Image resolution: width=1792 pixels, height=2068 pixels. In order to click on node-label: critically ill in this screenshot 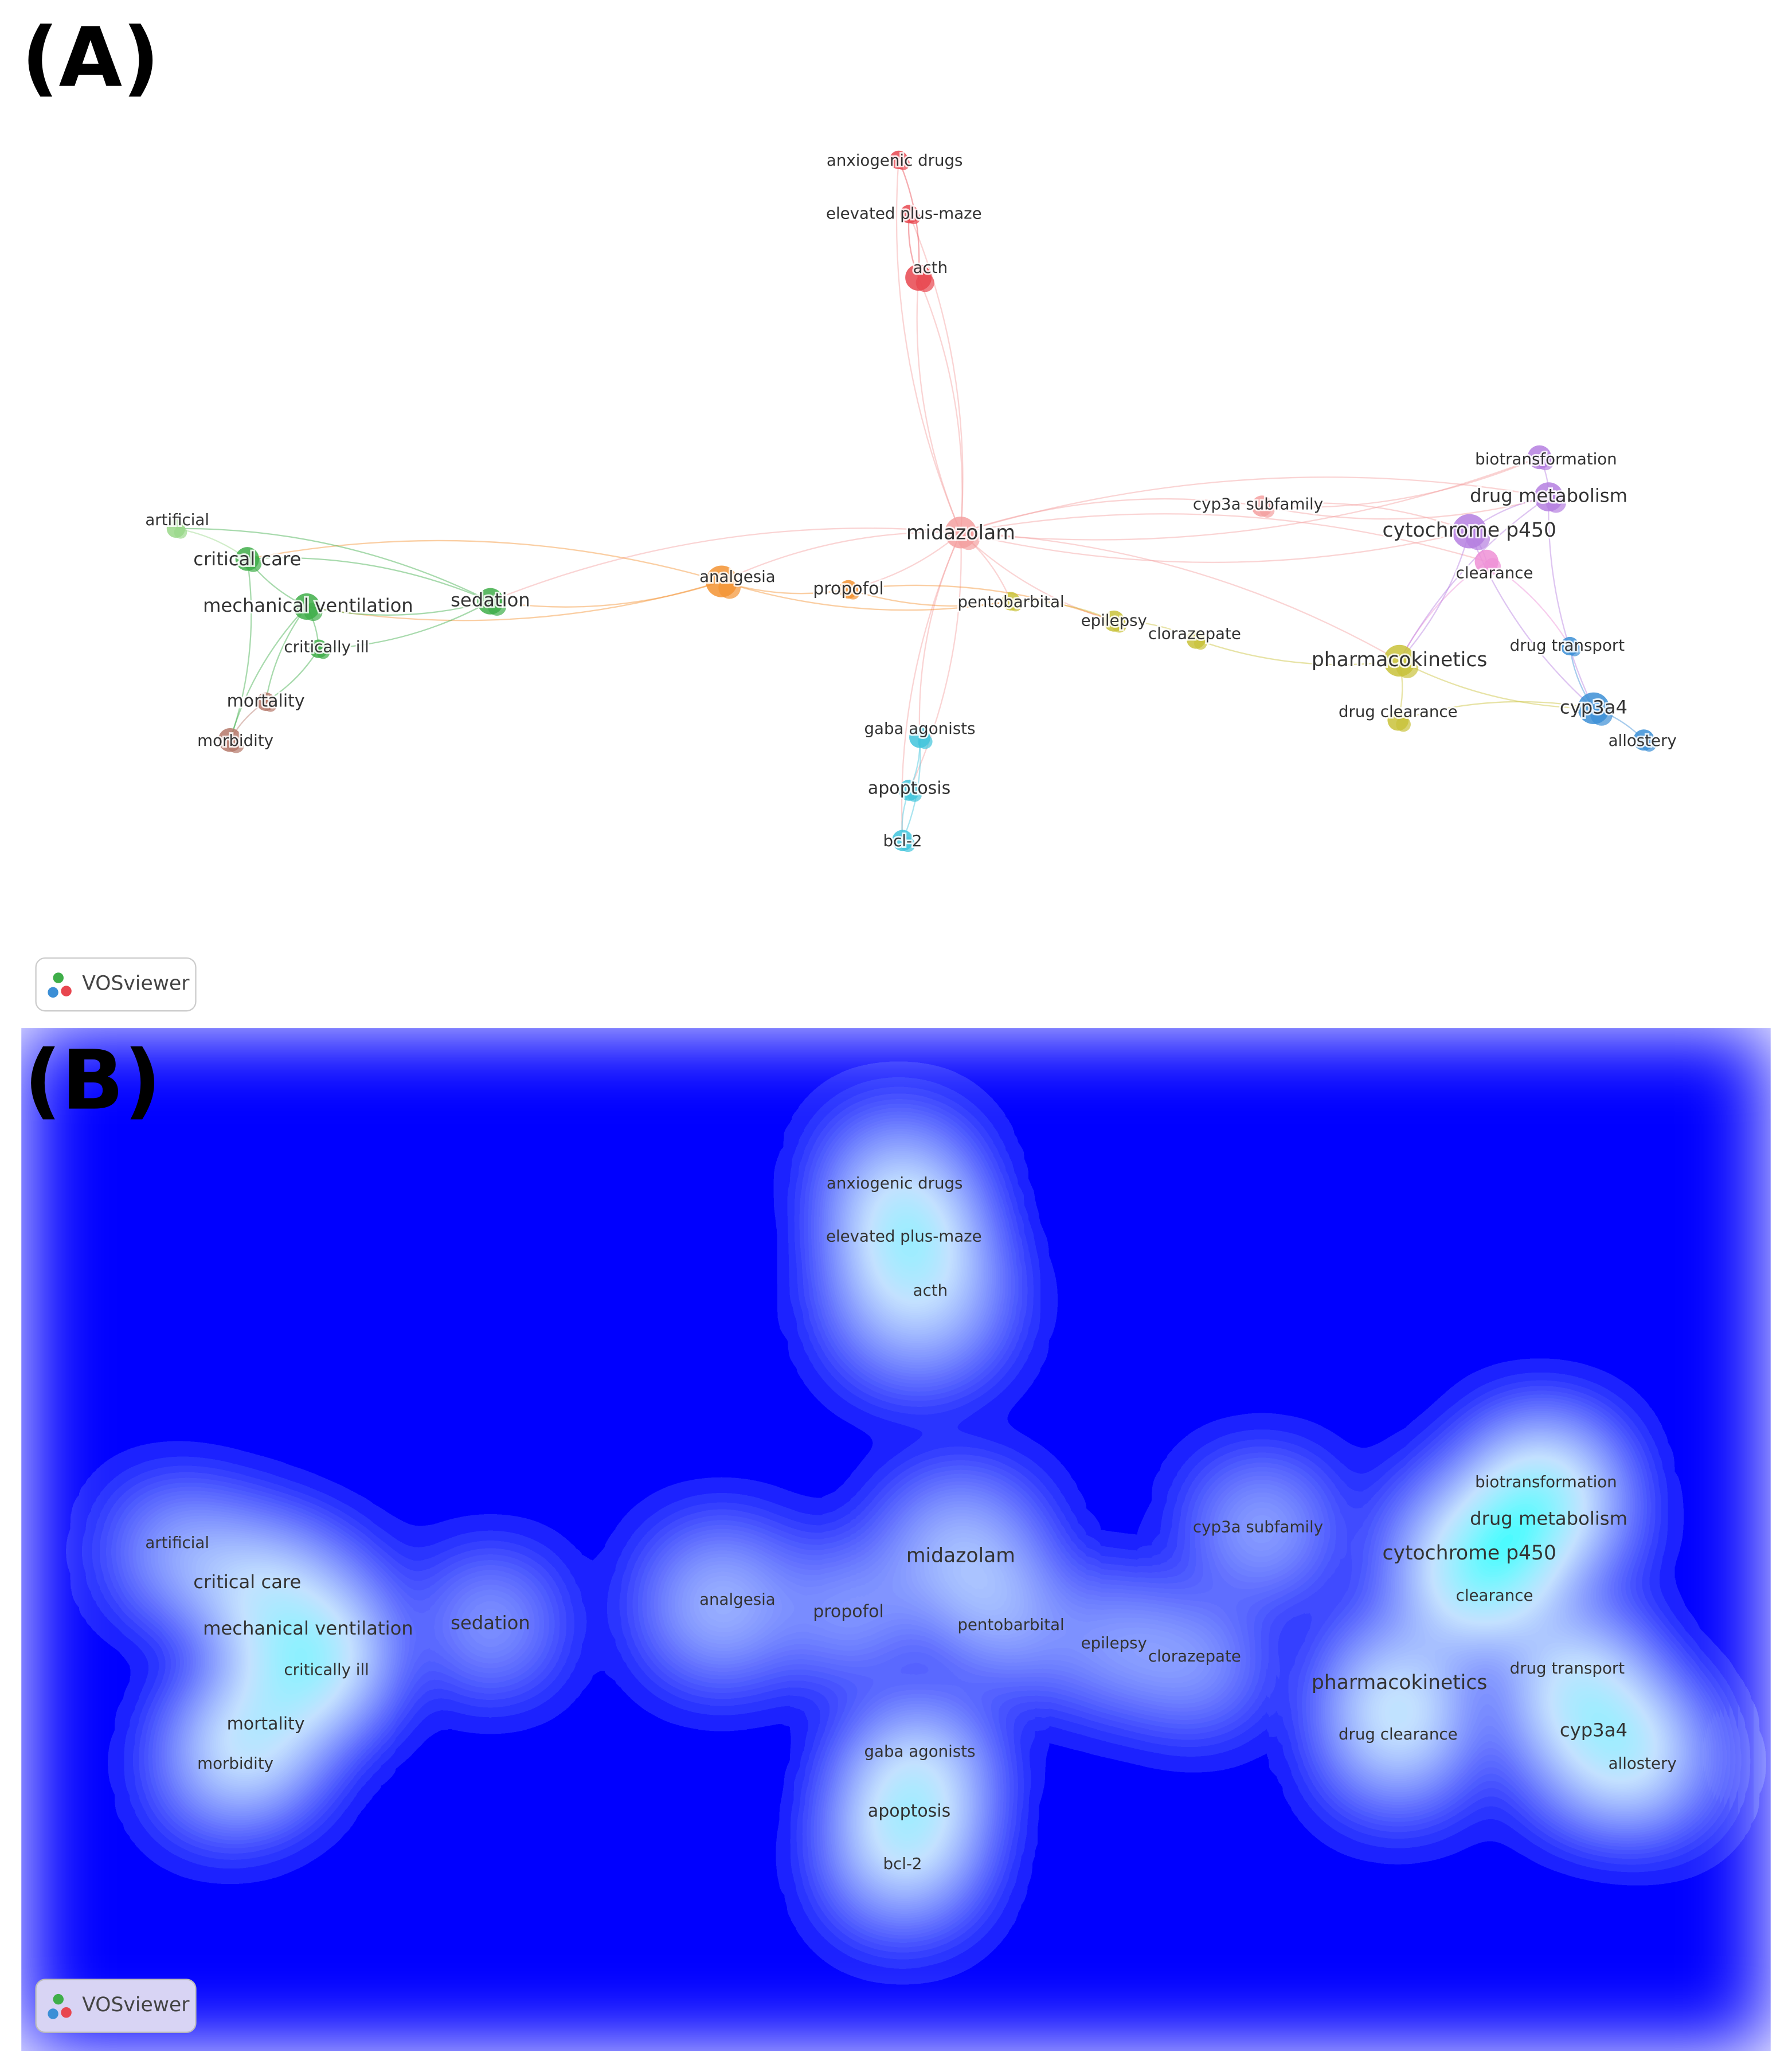, I will do `click(326, 646)`.